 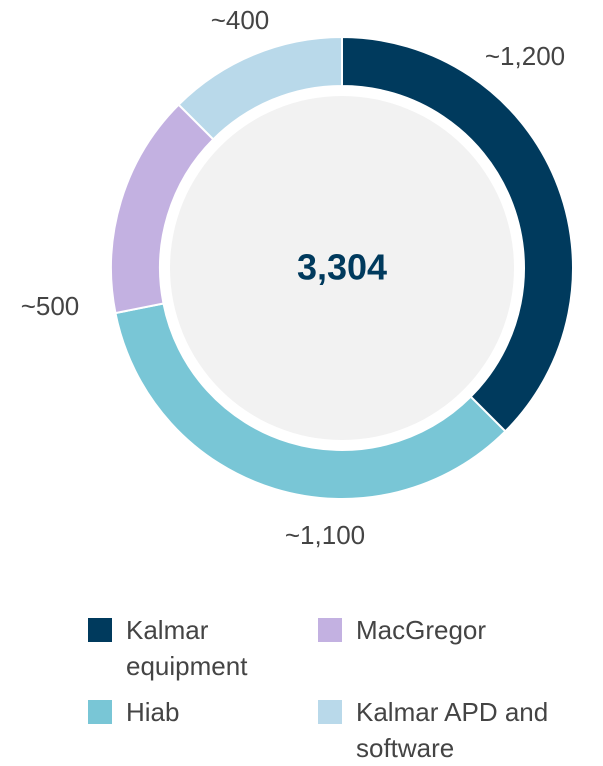 I want to click on center-label: 3,304, so click(x=342, y=267).